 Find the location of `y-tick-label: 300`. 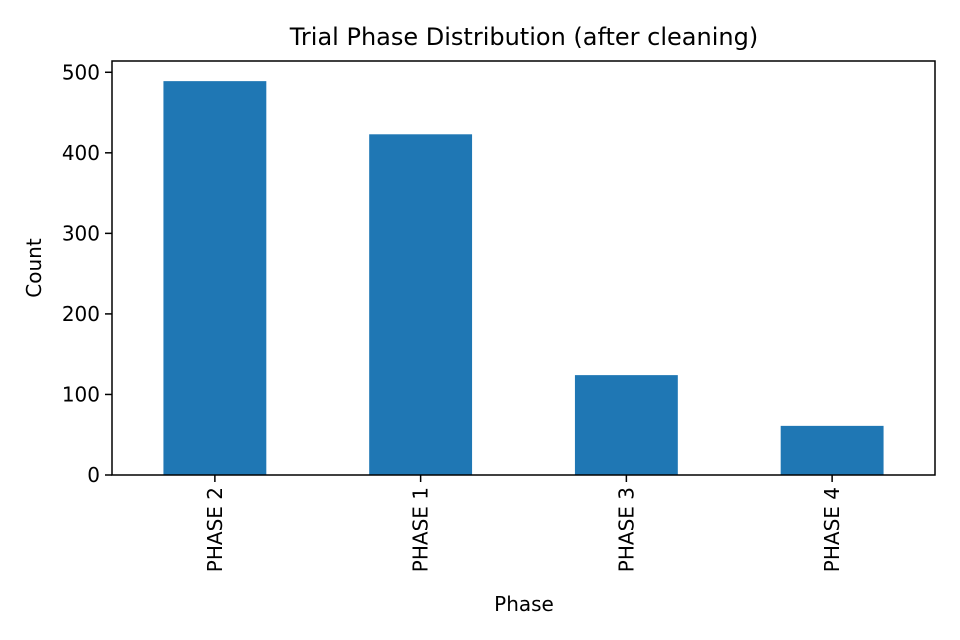

y-tick-label: 300 is located at coordinates (81, 233).